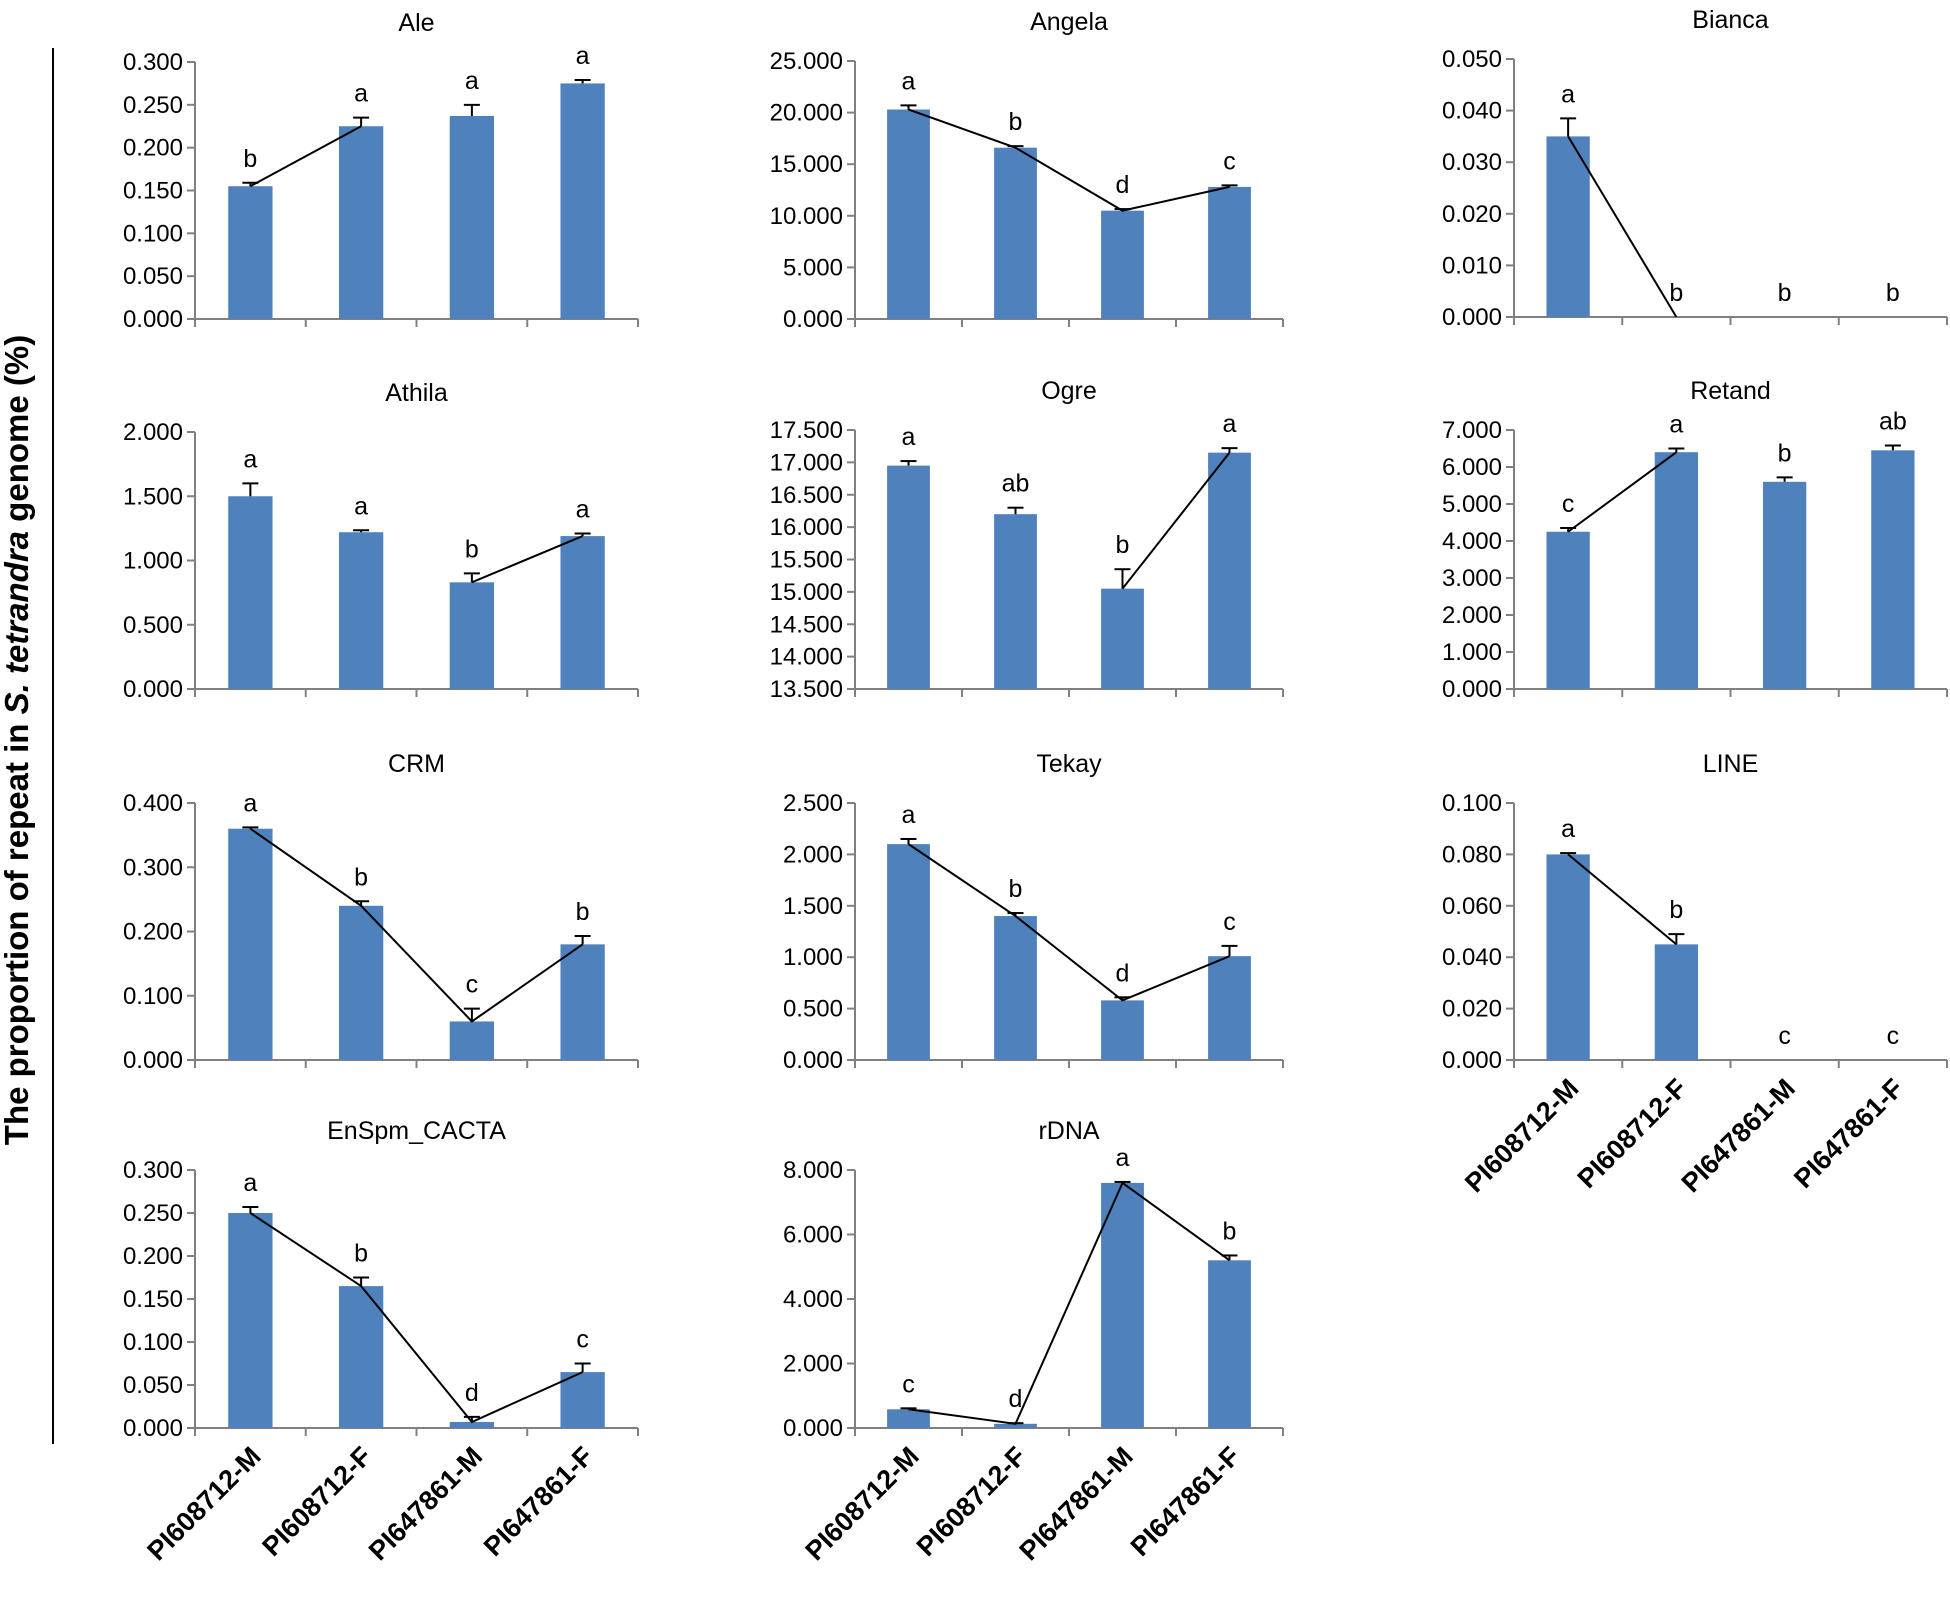 The width and height of the screenshot is (1950, 1603). I want to click on panel-crm: CRM 0.000 0.100 0.200 0.300 0.400 a b c b, so click(381, 912).